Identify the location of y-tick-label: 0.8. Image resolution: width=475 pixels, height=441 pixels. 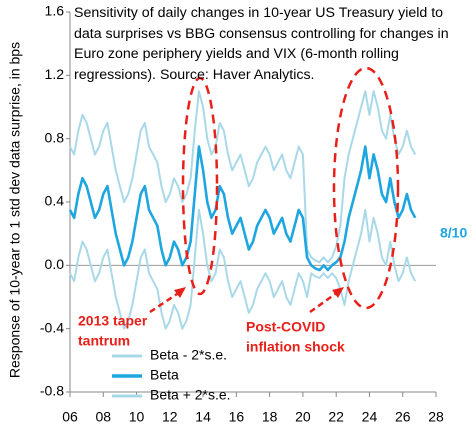
(55, 137).